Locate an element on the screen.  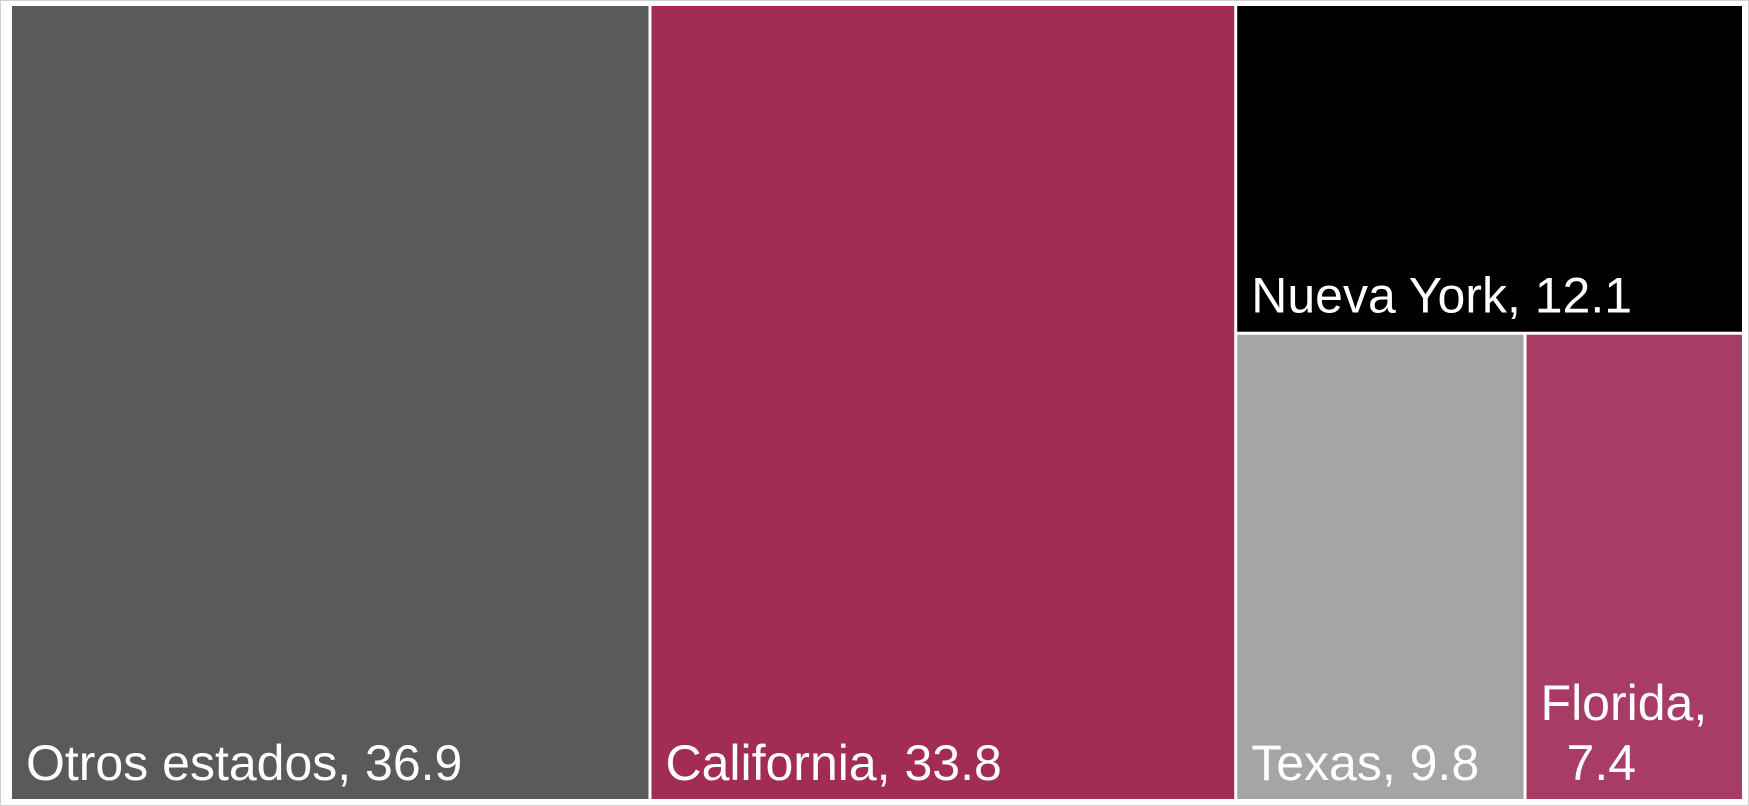
tile-label: Otros estados, 36.9 is located at coordinates (244, 763).